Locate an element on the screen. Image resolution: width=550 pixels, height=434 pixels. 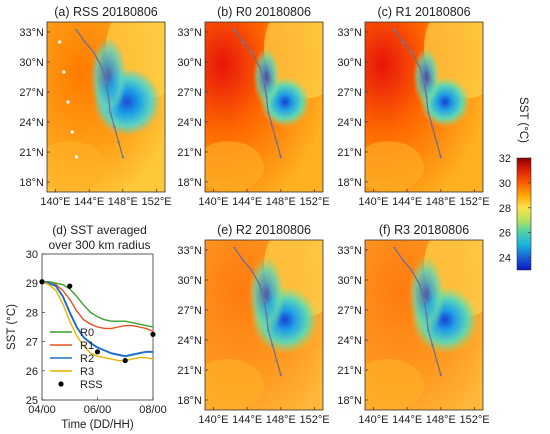
sst-field-a is located at coordinates (106, 107).